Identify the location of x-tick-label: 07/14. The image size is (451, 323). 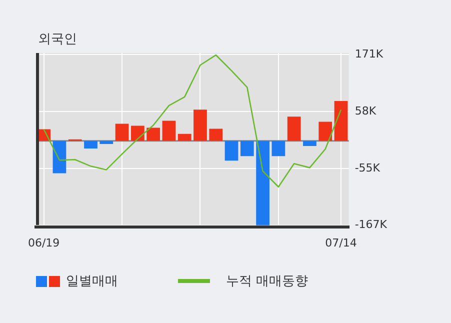
(341, 243).